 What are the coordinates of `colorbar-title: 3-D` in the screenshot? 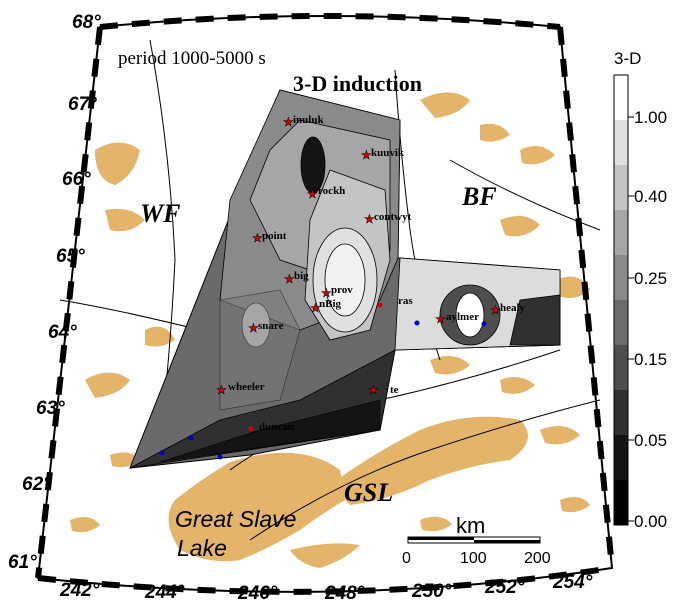 It's located at (627, 58).